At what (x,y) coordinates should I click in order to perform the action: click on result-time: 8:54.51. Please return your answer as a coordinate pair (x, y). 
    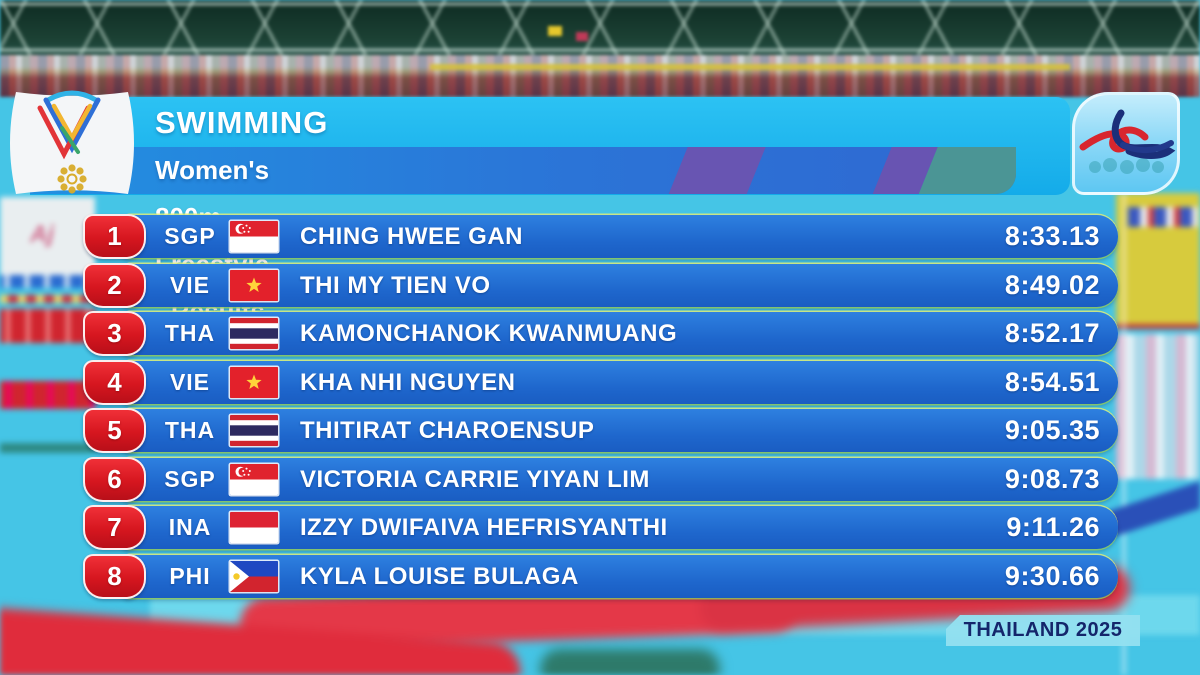
    Looking at the image, I should click on (1052, 382).